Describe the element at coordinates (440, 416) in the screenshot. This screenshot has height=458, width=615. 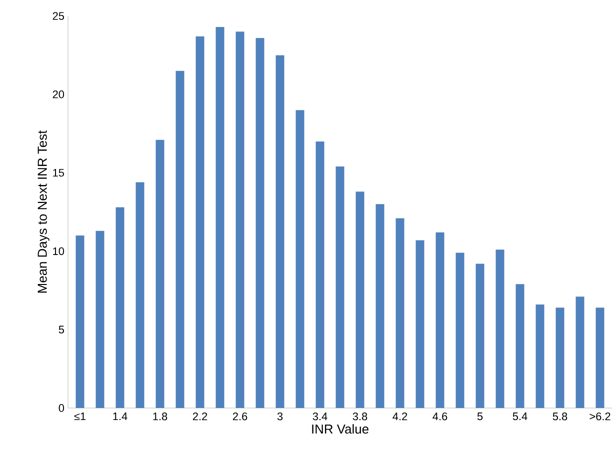
I see `x-tick-label: 4.6` at that location.